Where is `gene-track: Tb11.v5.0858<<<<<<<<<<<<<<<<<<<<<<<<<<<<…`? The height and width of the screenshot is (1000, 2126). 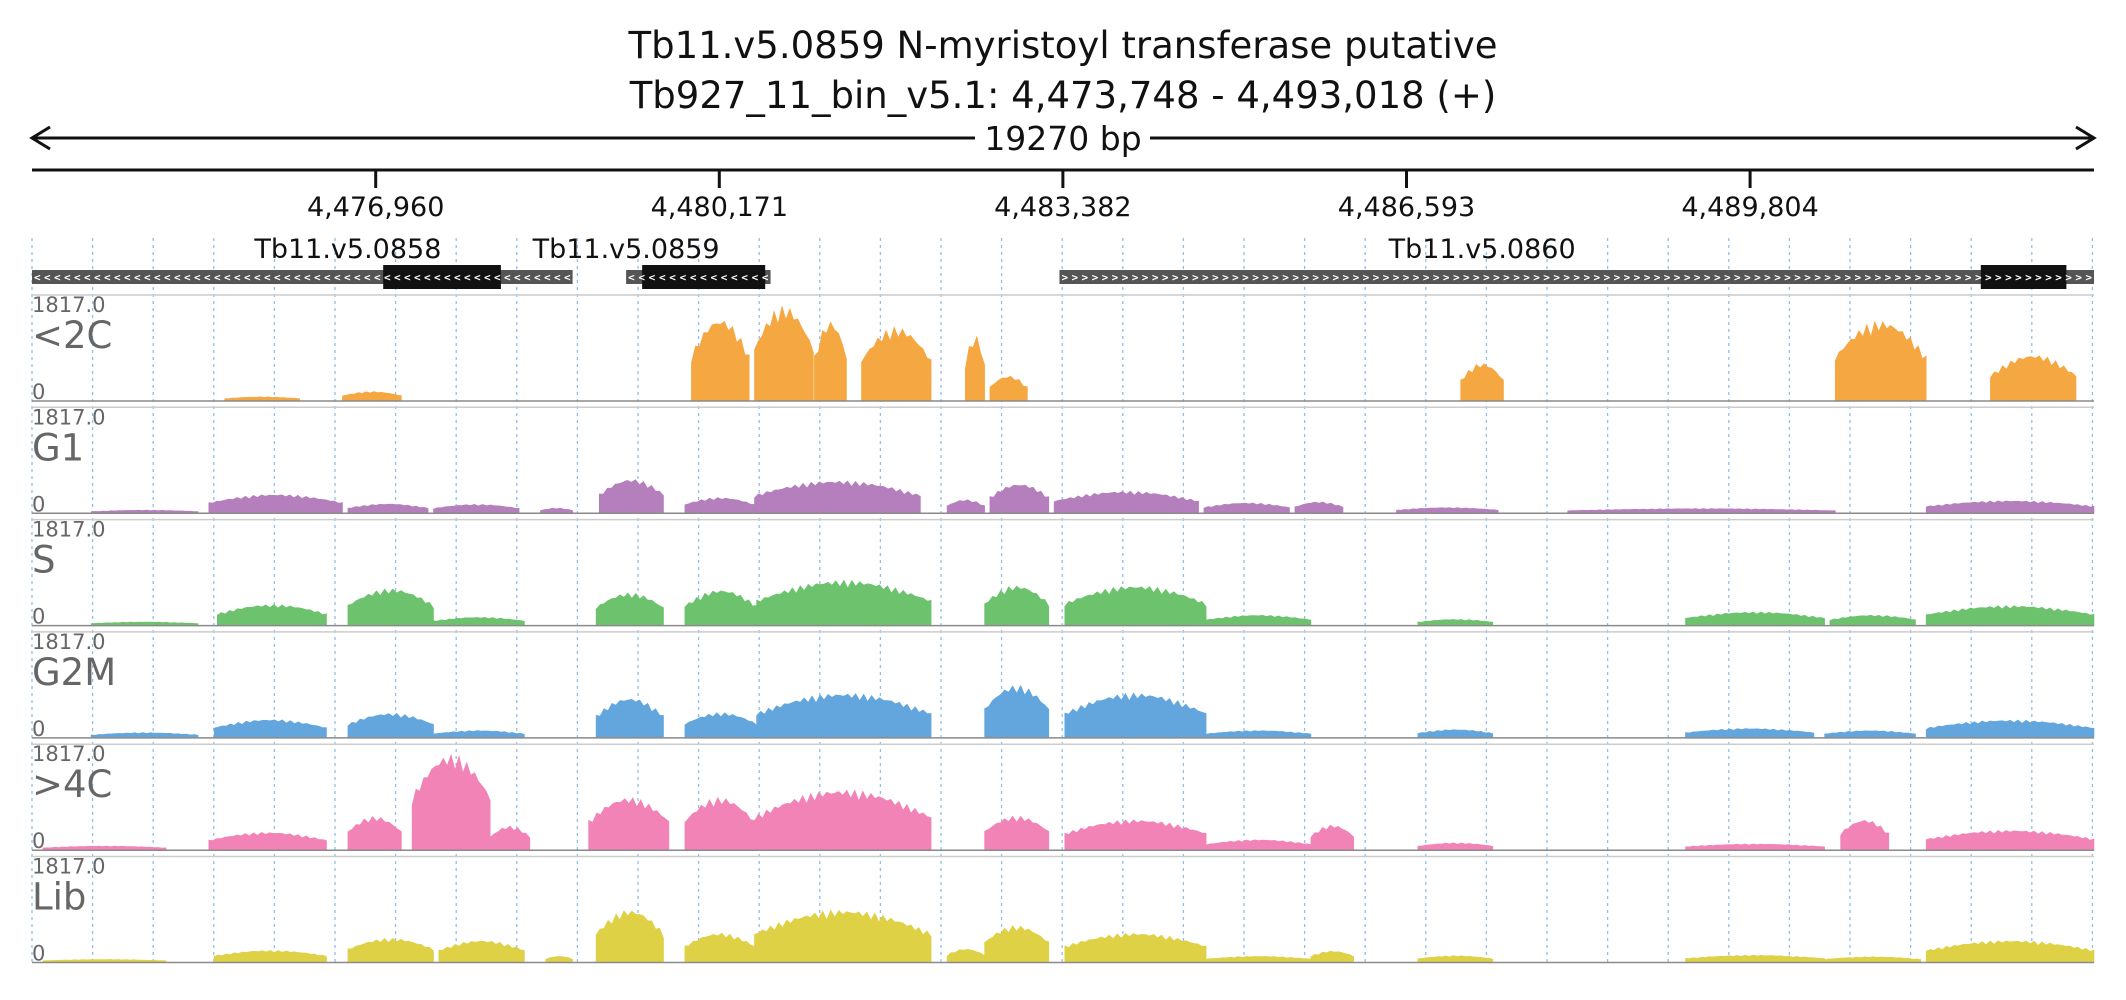
gene-track: Tb11.v5.0858<<<<<<<<<<<<<<<<<<<<<<<<<<<<… is located at coordinates (1063, 261).